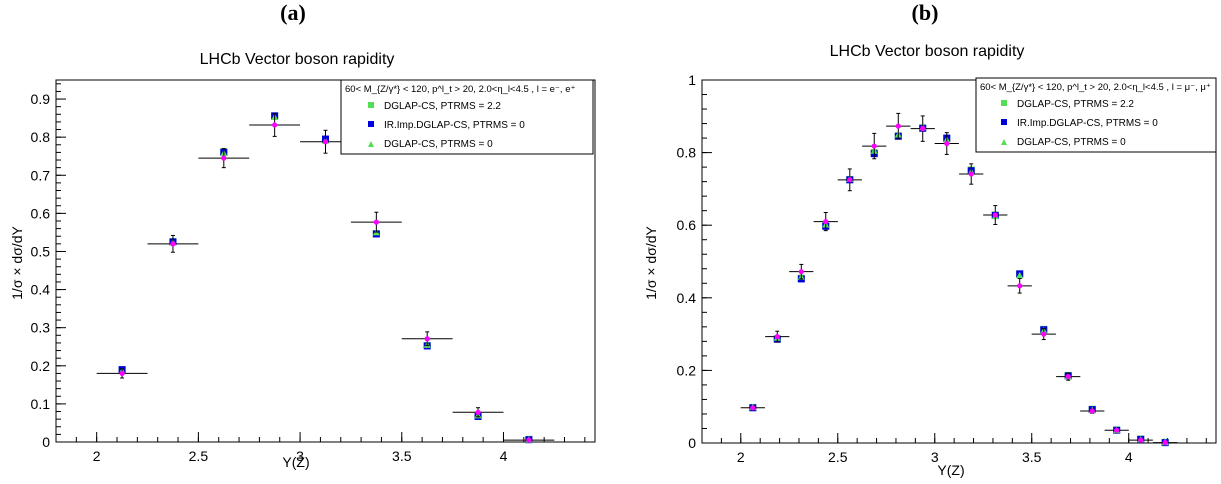 The height and width of the screenshot is (484, 1221). What do you see at coordinates (293, 12) in the screenshot?
I see `panel-label: (a)` at bounding box center [293, 12].